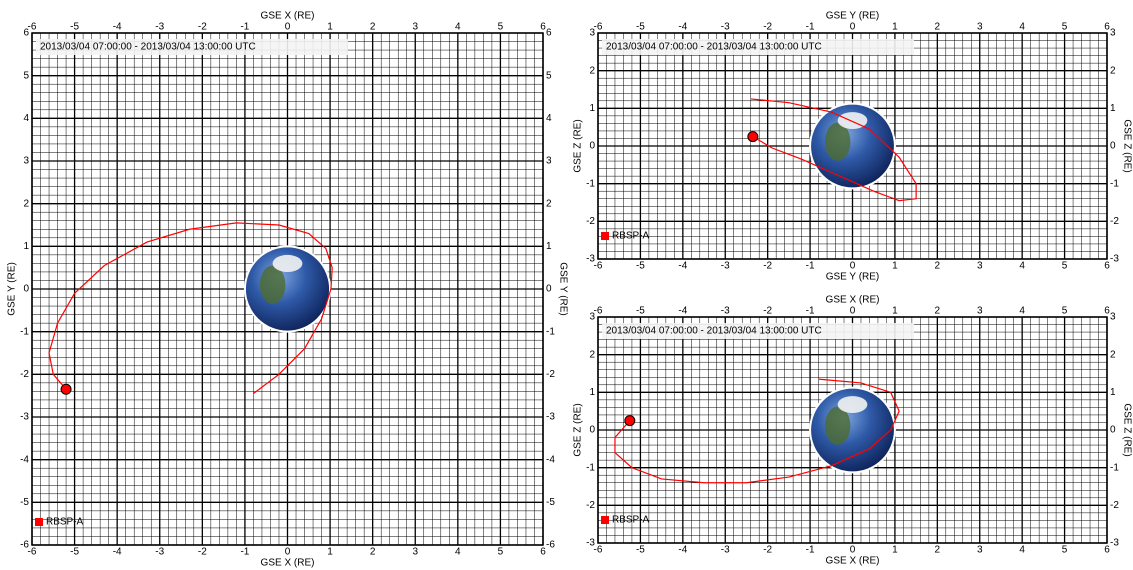  Describe the element at coordinates (640, 27) in the screenshot. I see `x-tick-label: -5` at that location.